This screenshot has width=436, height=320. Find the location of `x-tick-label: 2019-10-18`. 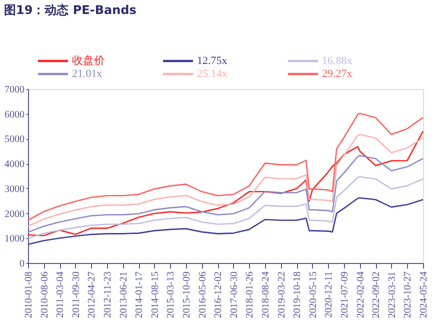

x-tick-label: 2019-10-18 is located at coordinates (298, 295).